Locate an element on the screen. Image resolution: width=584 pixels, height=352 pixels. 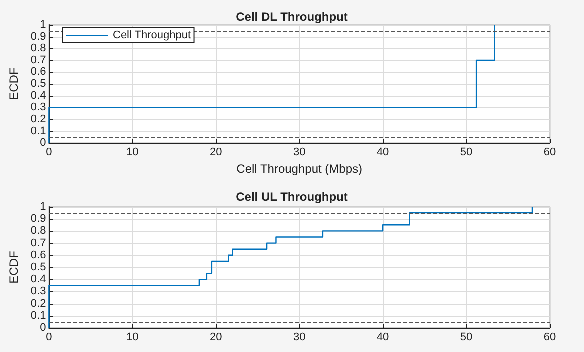
legend-label: Cell Throughput is located at coordinates (152, 36).